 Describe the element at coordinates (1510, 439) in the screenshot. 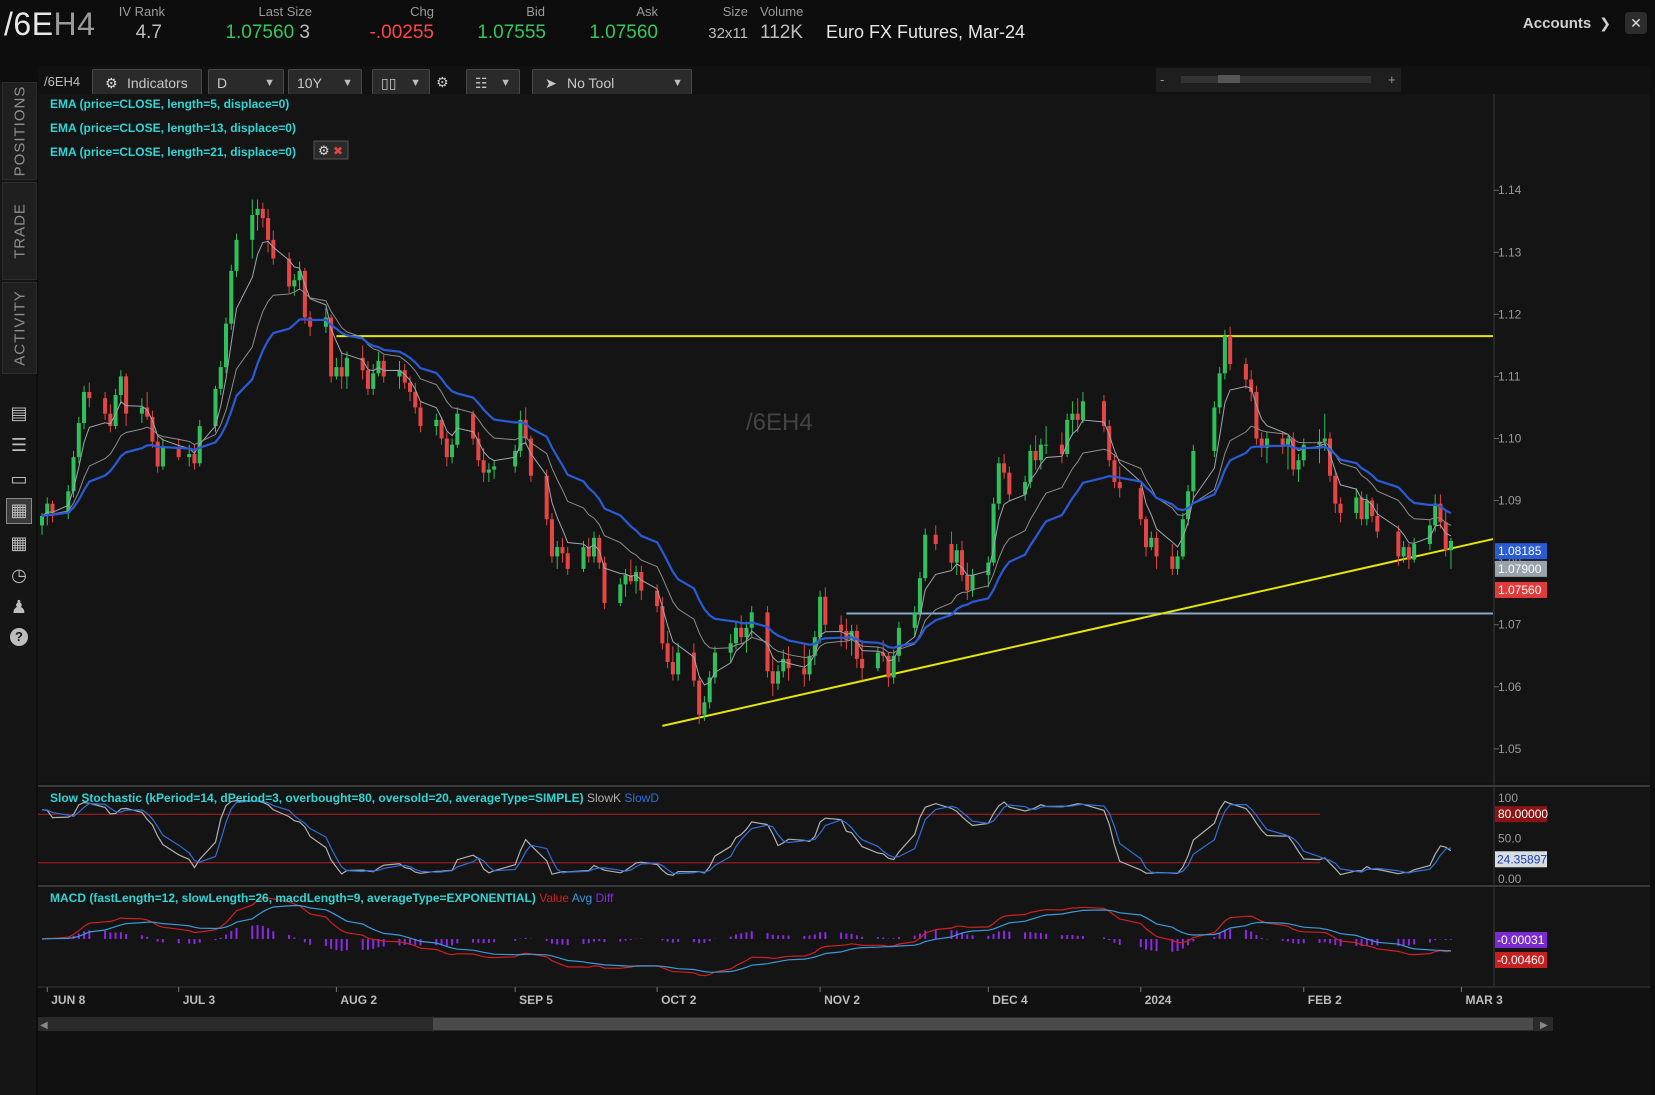

I see `y-tick-label: 1.10` at that location.